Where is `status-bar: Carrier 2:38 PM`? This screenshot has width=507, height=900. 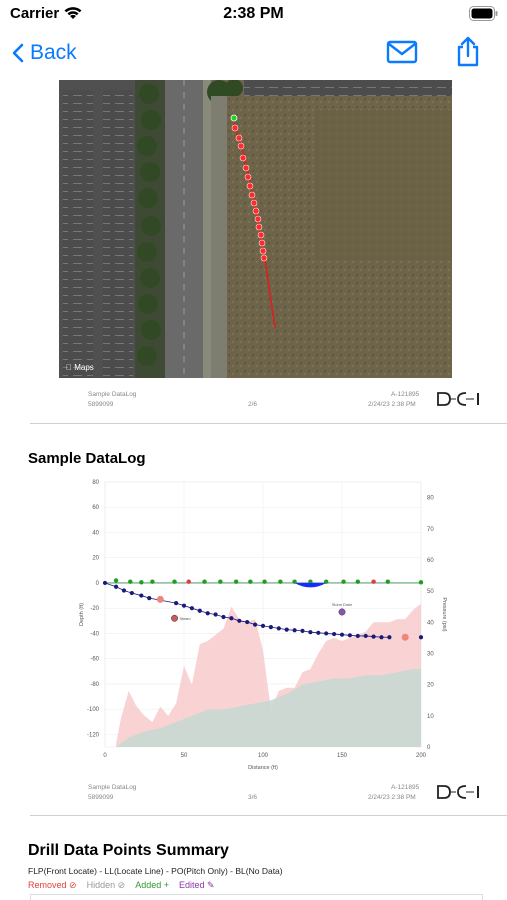 status-bar: Carrier 2:38 PM is located at coordinates (253, 15).